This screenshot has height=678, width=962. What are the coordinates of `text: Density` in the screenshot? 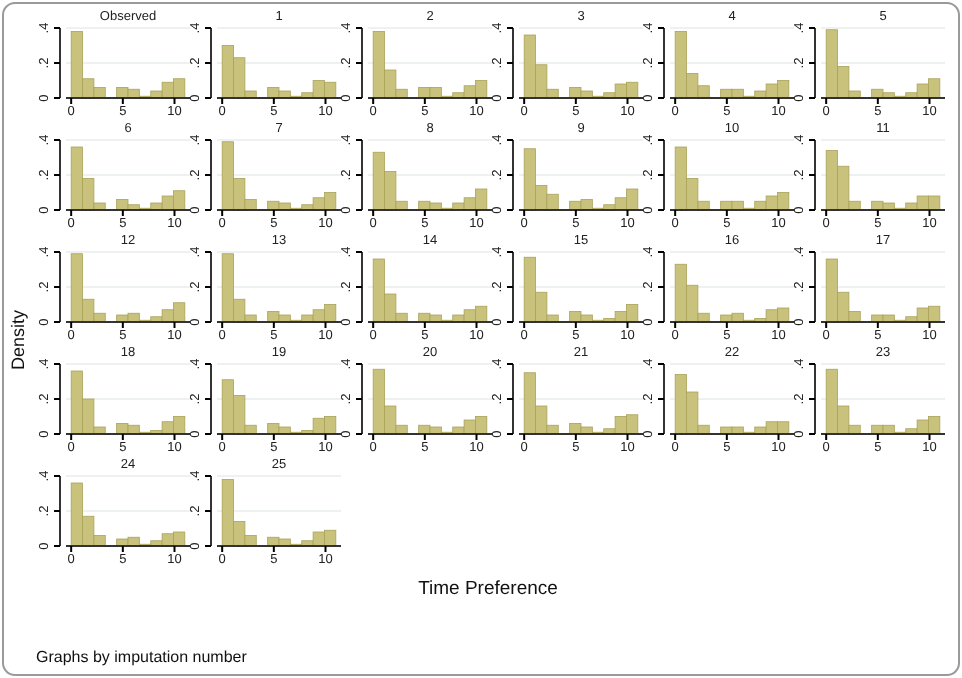 It's located at (18, 340).